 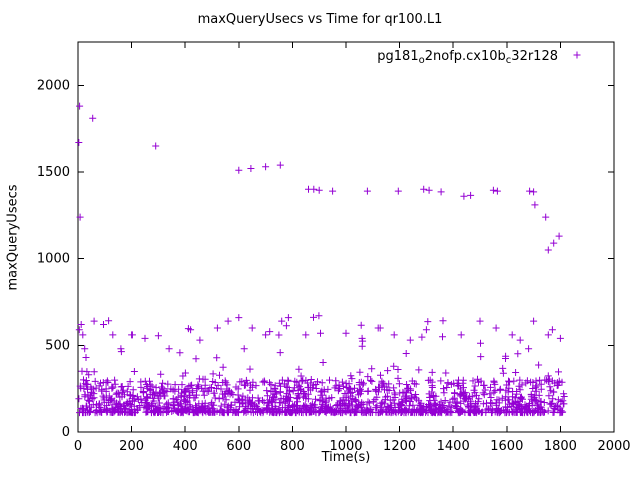 What do you see at coordinates (53, 85) in the screenshot?
I see `y-tick-label: 2000` at bounding box center [53, 85].